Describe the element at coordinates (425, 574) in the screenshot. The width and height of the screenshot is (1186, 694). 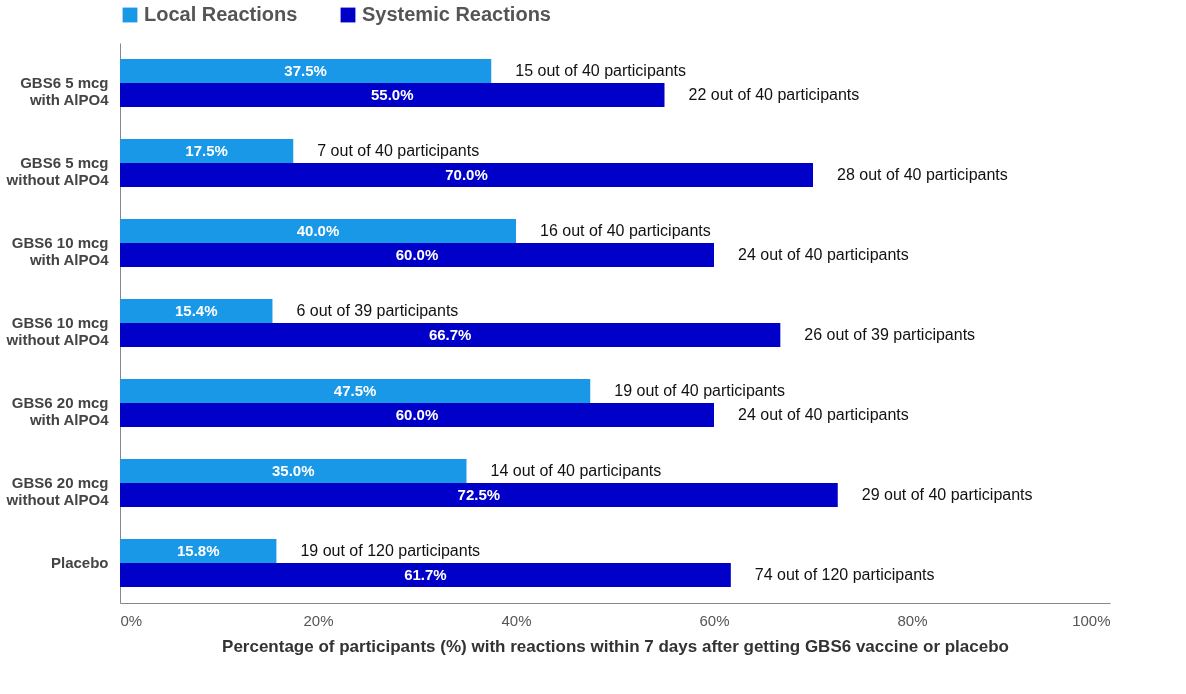
I see `data-label: 61.7%` at that location.